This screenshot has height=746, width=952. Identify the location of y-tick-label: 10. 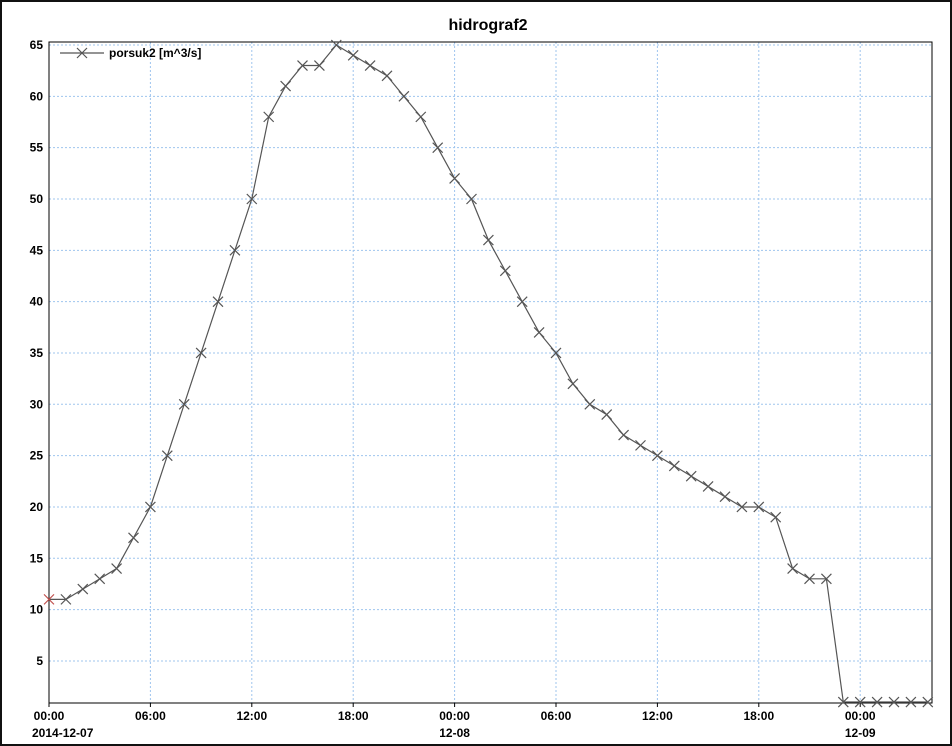
(37, 610).